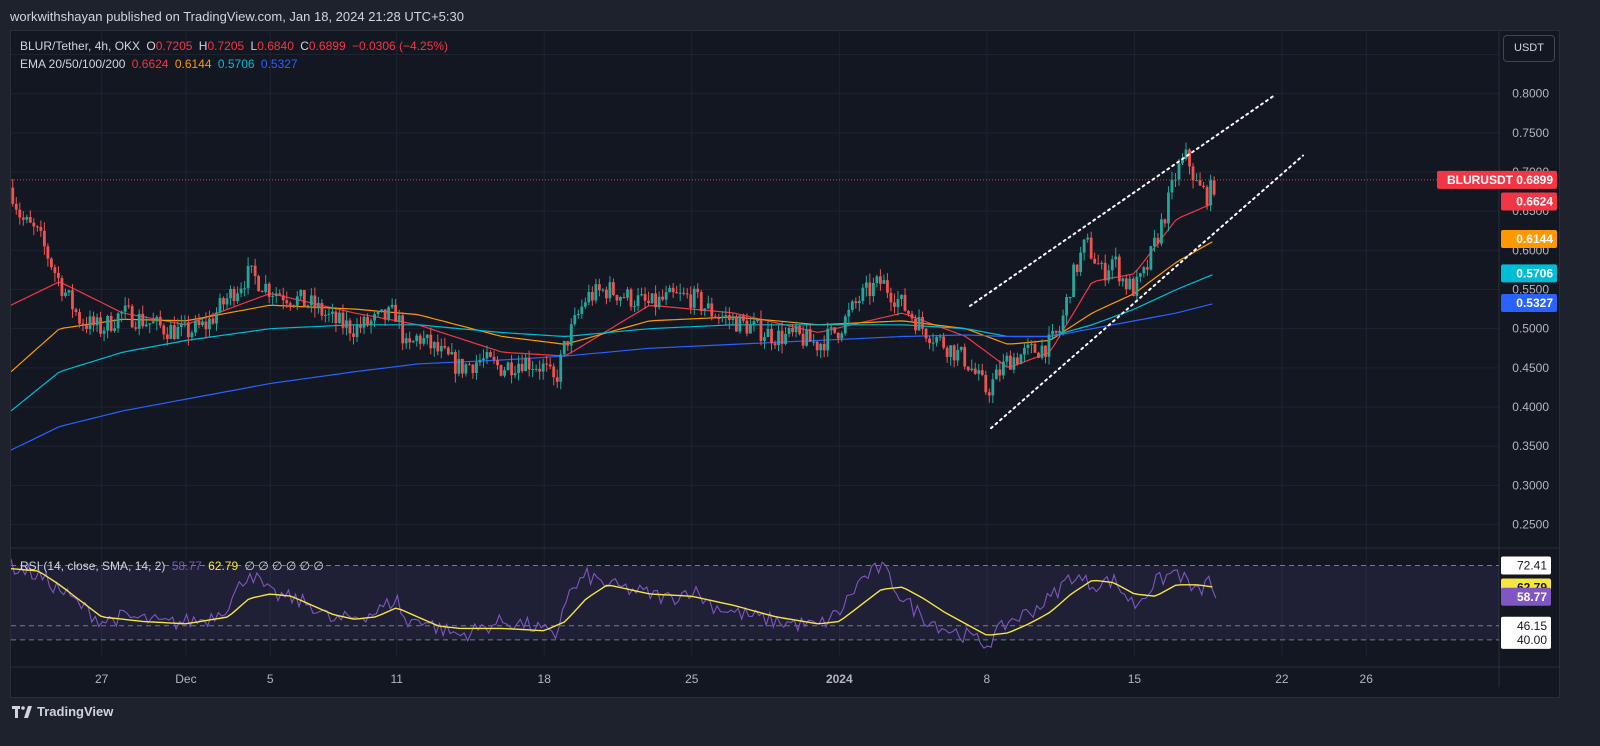 This screenshot has height=746, width=1600. What do you see at coordinates (1530, 368) in the screenshot?
I see `price-tick-label: 0.4500` at bounding box center [1530, 368].